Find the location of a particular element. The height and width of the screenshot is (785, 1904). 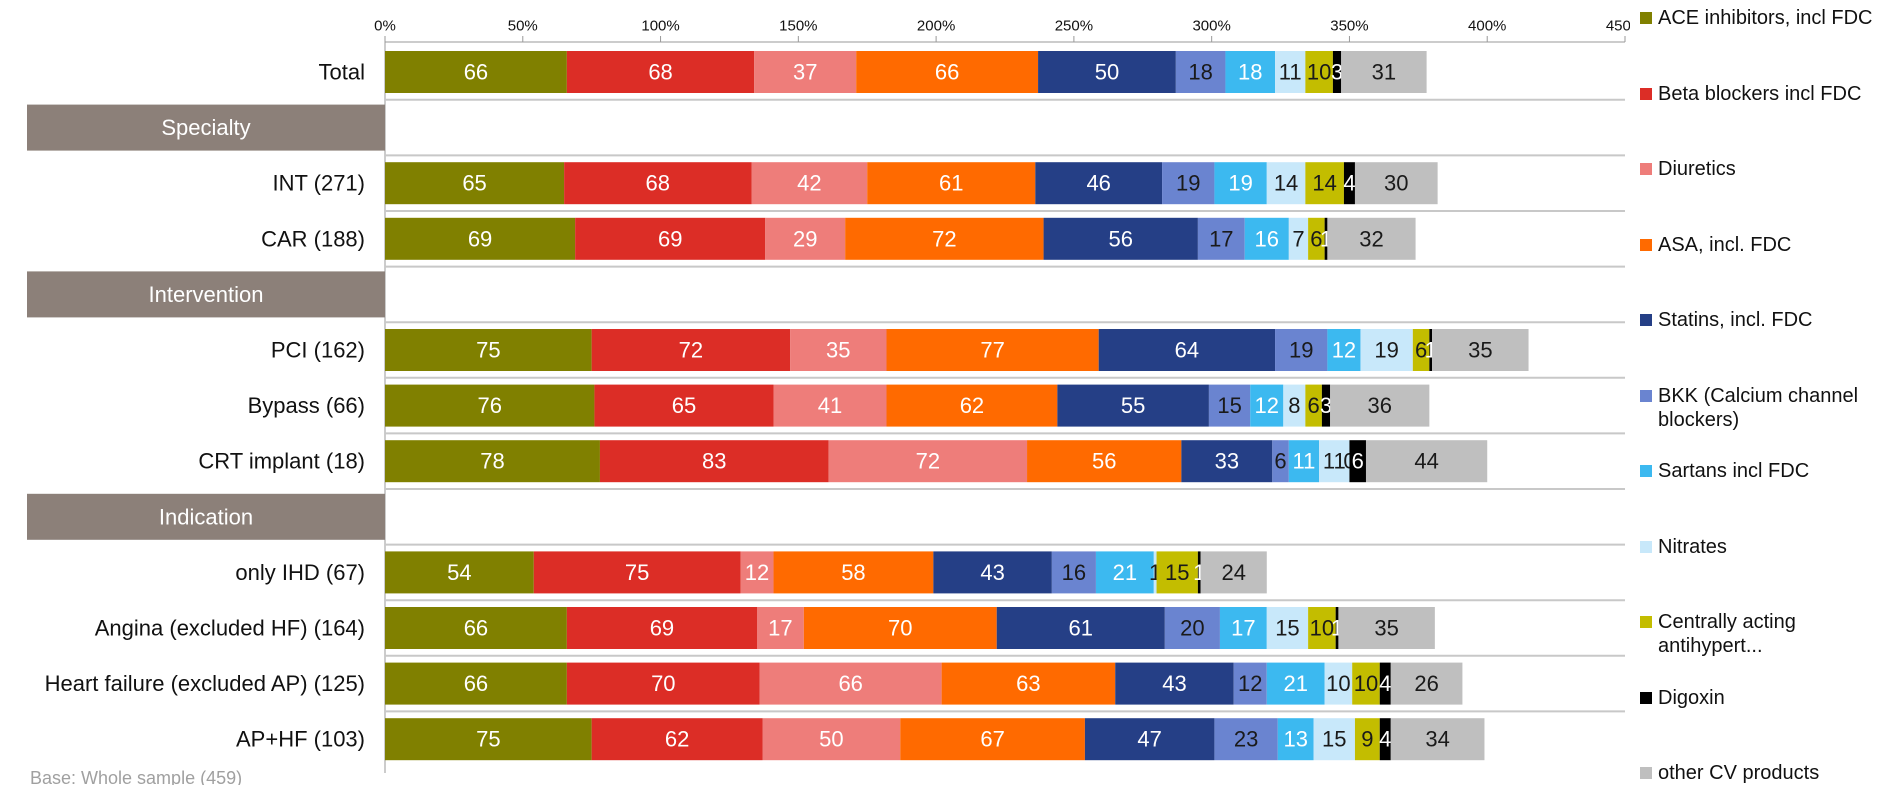

value-label: 8 is located at coordinates (1294, 405).